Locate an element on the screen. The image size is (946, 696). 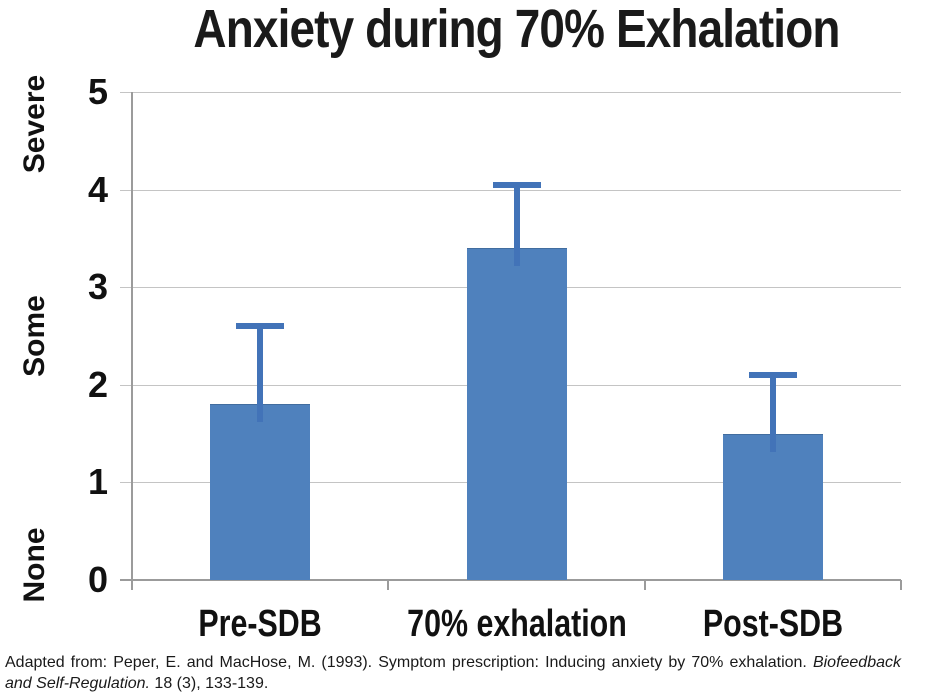
category-label: Post-SDB is located at coordinates (772, 624).